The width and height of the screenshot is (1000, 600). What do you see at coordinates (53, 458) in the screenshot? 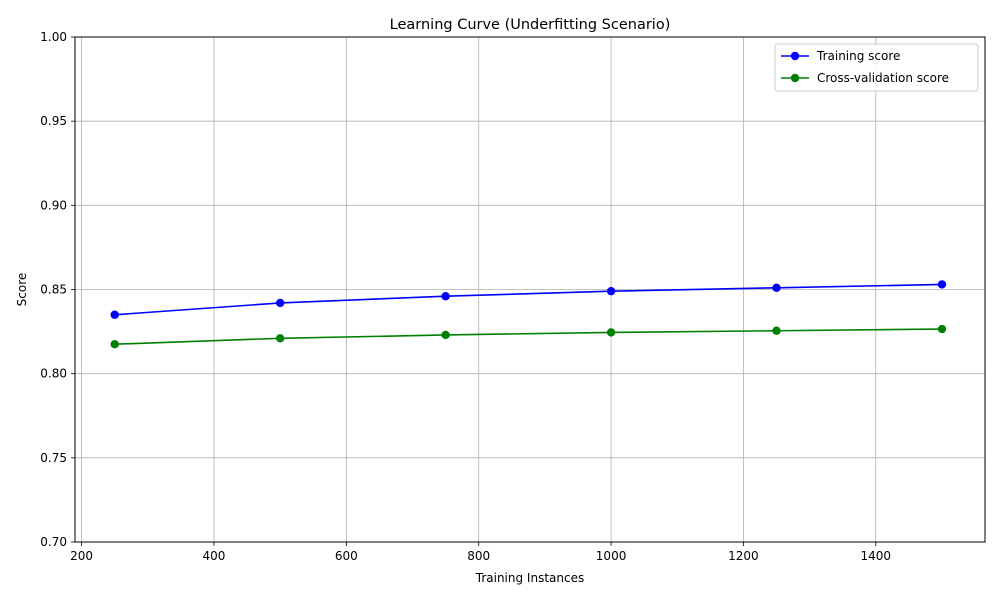
I see `y-tick-label: 0.75` at bounding box center [53, 458].